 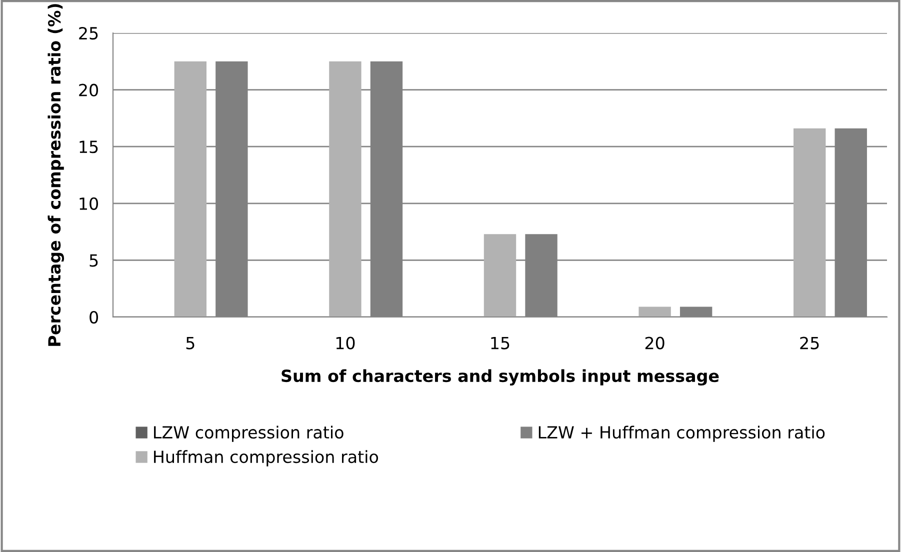 I want to click on x-tick-label: 25, so click(x=809, y=343).